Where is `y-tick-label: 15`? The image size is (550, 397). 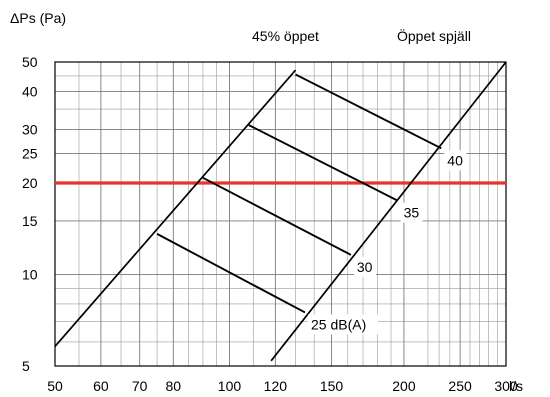 y-tick-label: 15 is located at coordinates (30, 221).